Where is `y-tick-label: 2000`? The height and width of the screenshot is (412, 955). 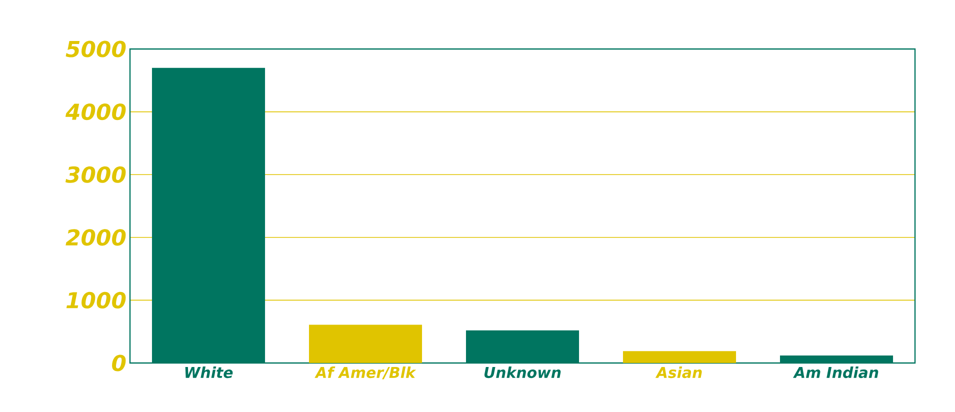 y-tick-label: 2000 is located at coordinates (96, 237).